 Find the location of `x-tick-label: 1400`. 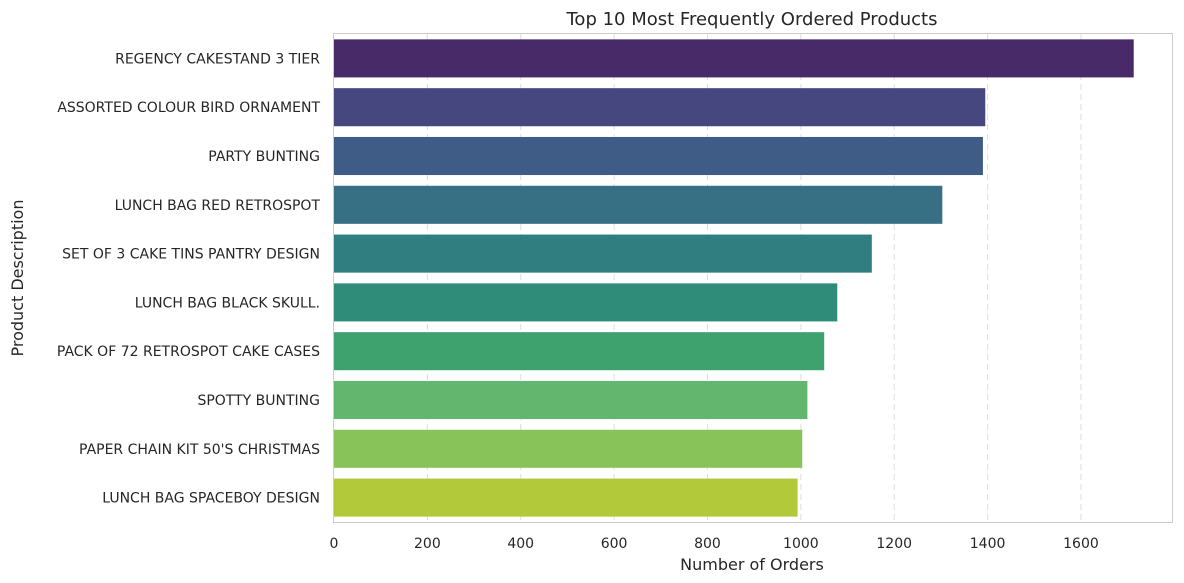

x-tick-label: 1400 is located at coordinates (988, 544).